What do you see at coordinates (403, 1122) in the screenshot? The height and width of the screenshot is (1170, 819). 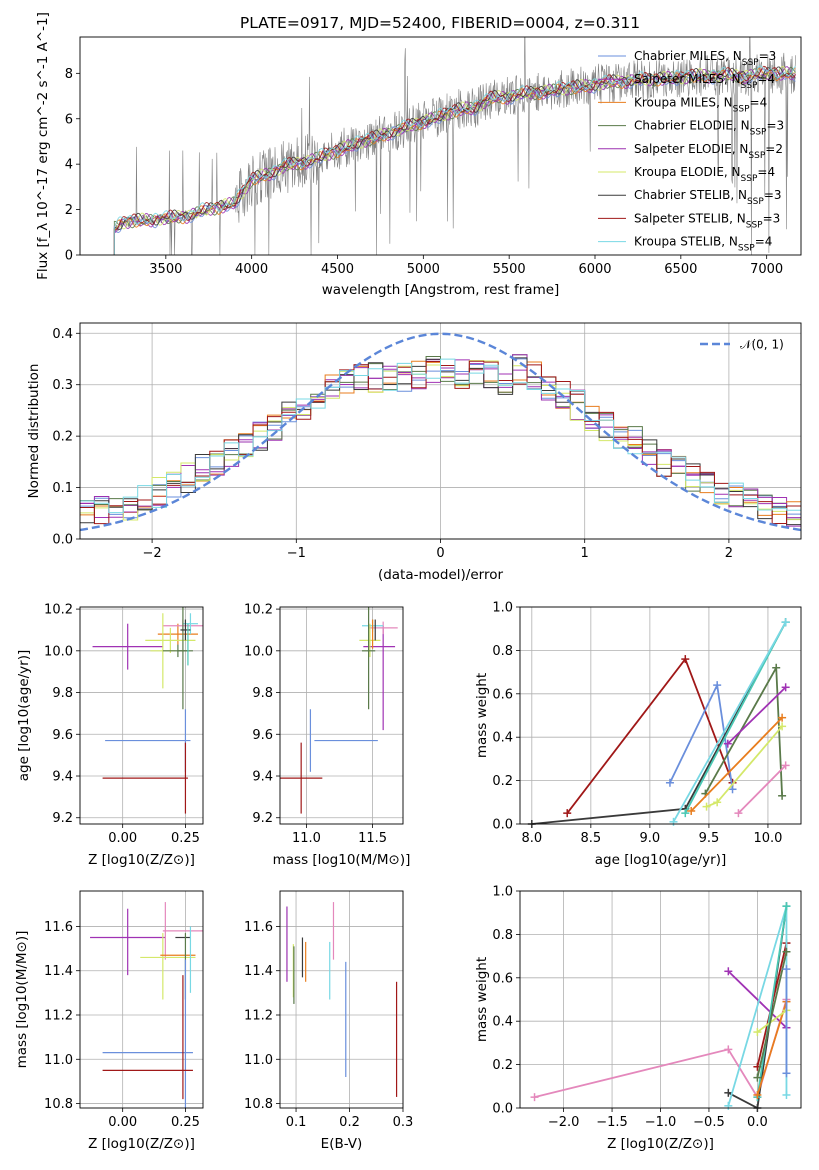 I see `mass_vs_EBV-xtick-label: 0.3` at bounding box center [403, 1122].